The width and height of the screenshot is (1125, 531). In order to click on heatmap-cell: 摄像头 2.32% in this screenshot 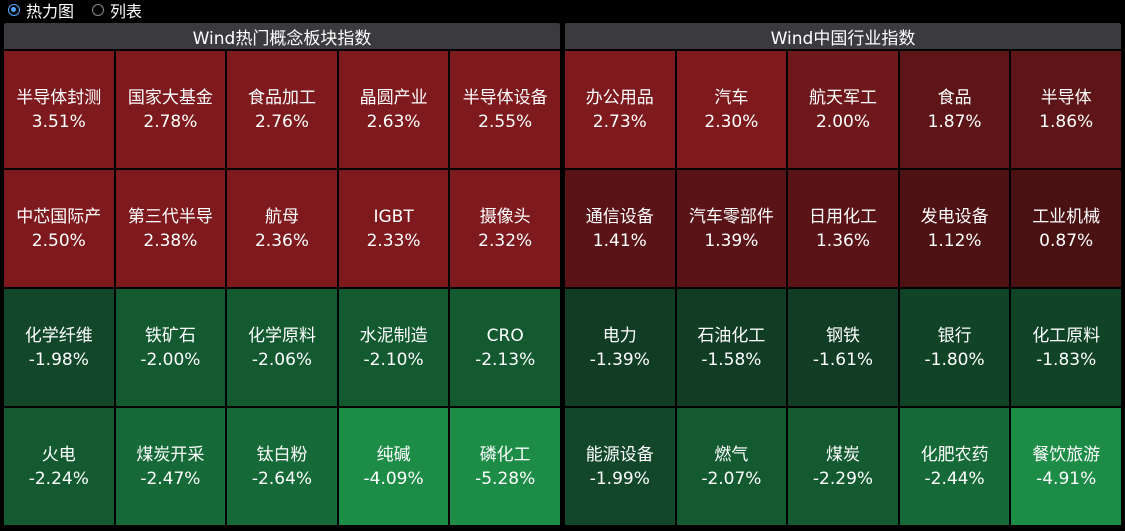, I will do `click(505, 228)`.